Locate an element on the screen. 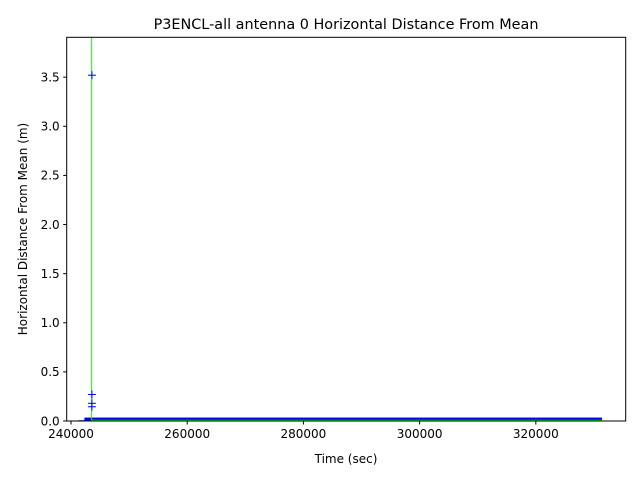 The width and height of the screenshot is (640, 484). x-tick-label: 260000 is located at coordinates (187, 434).